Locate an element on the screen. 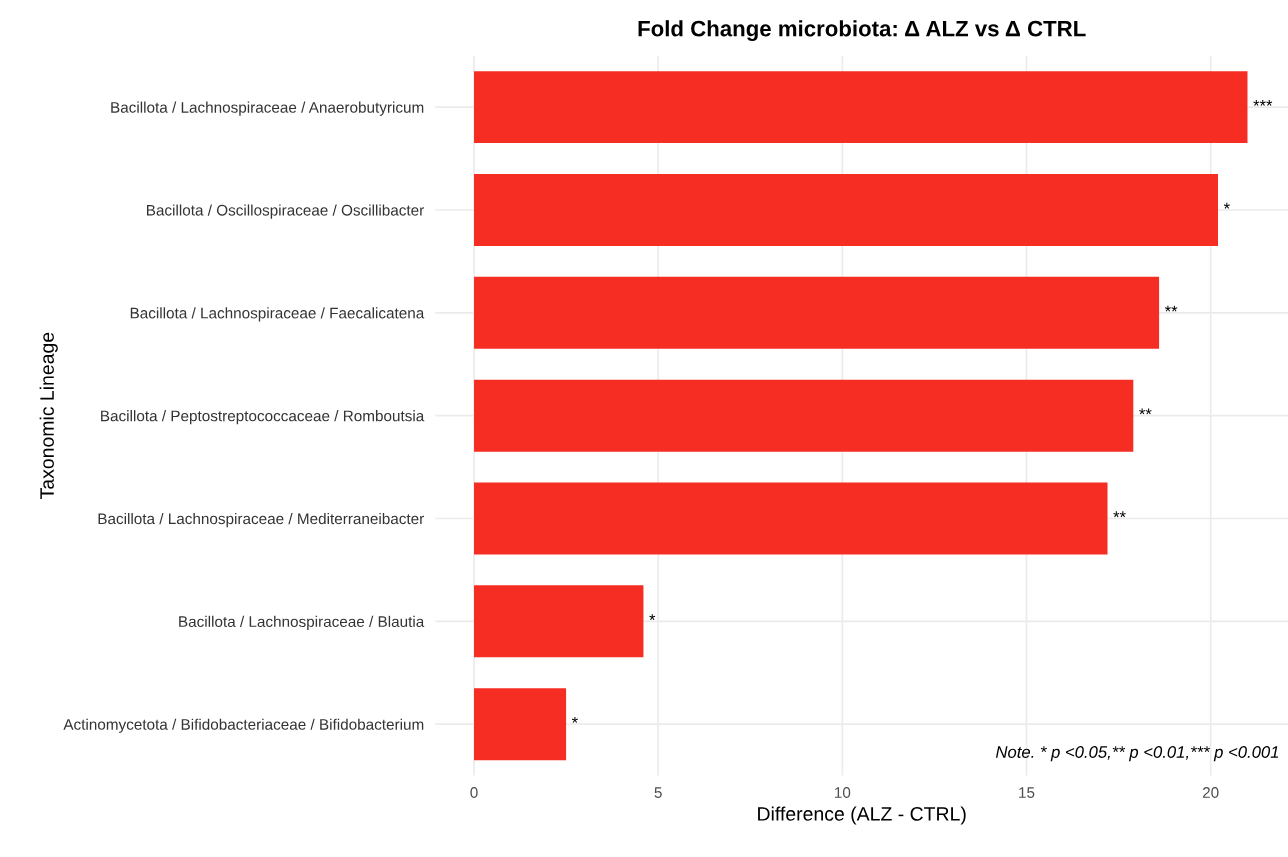 The height and width of the screenshot is (857, 1288). y-axis-title: Taxonomic Lineage is located at coordinates (48, 415).